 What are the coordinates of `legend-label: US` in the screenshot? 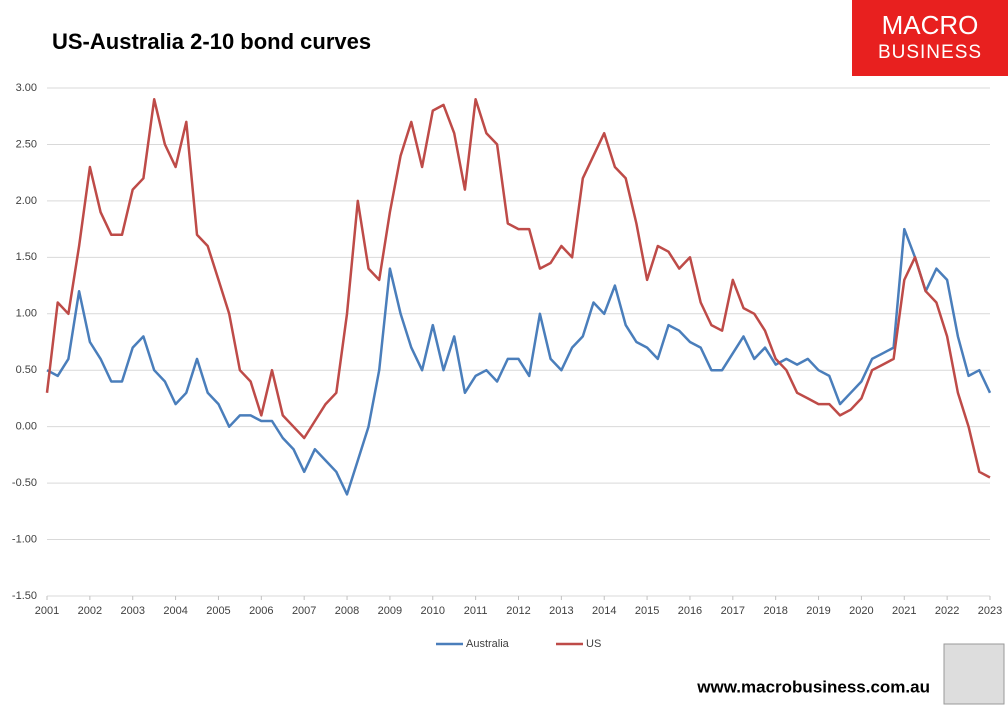 It's located at (593, 644).